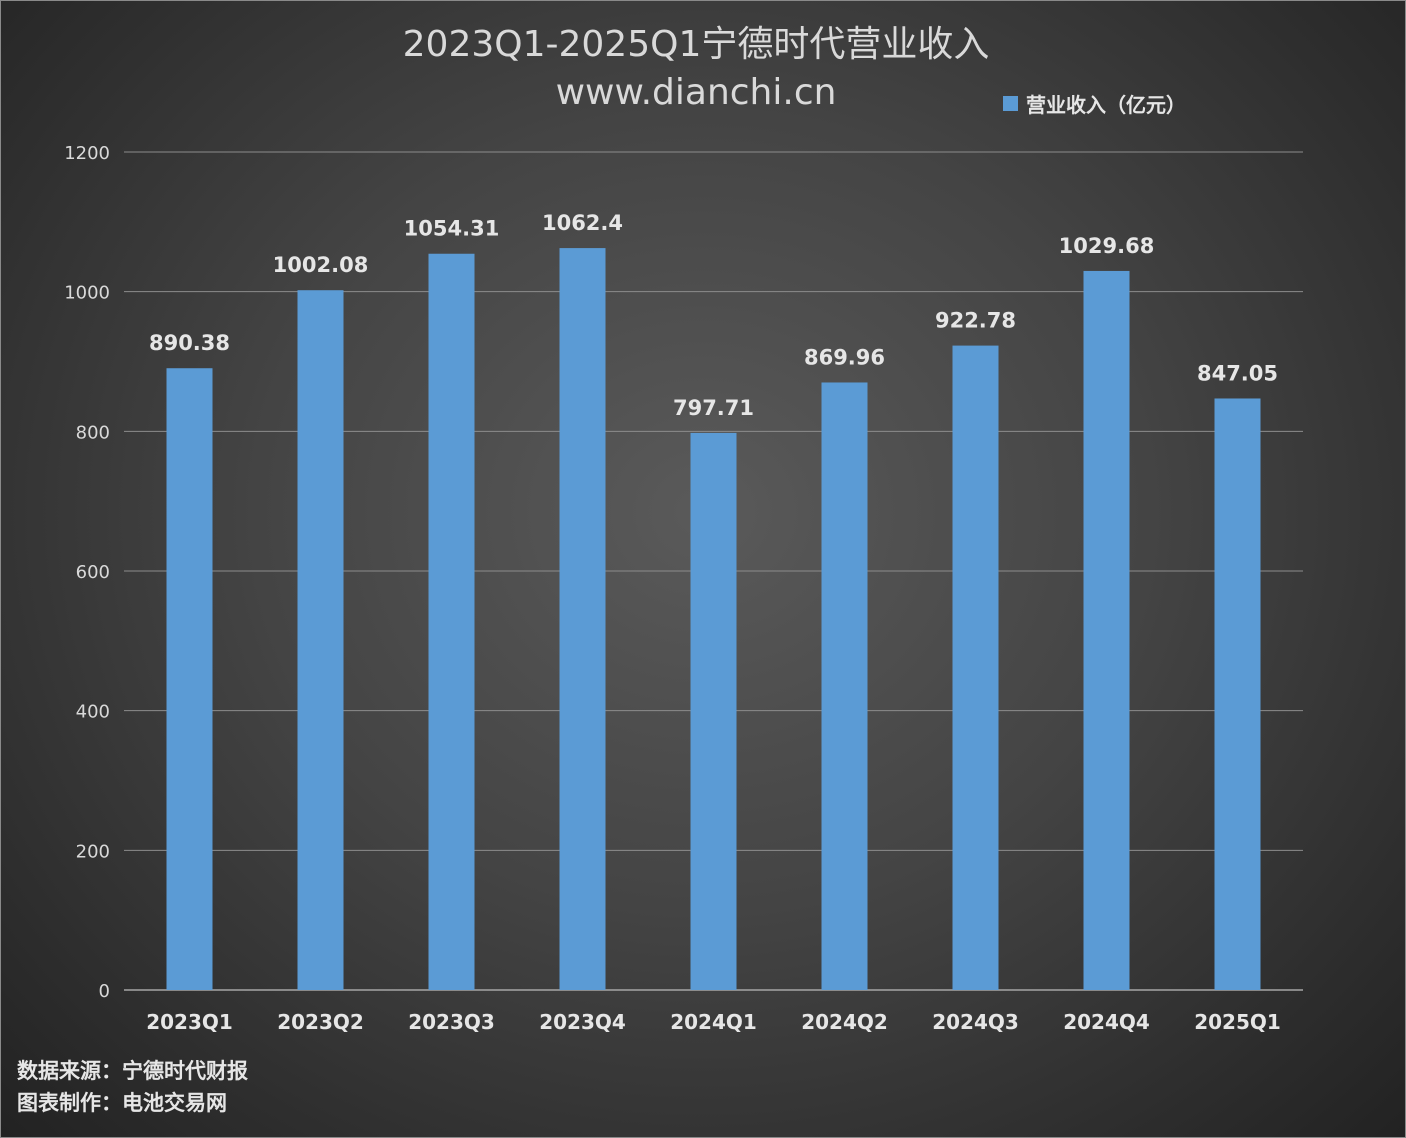 The width and height of the screenshot is (1406, 1138). Describe the element at coordinates (321, 265) in the screenshot. I see `data-label: 1002.08` at that location.